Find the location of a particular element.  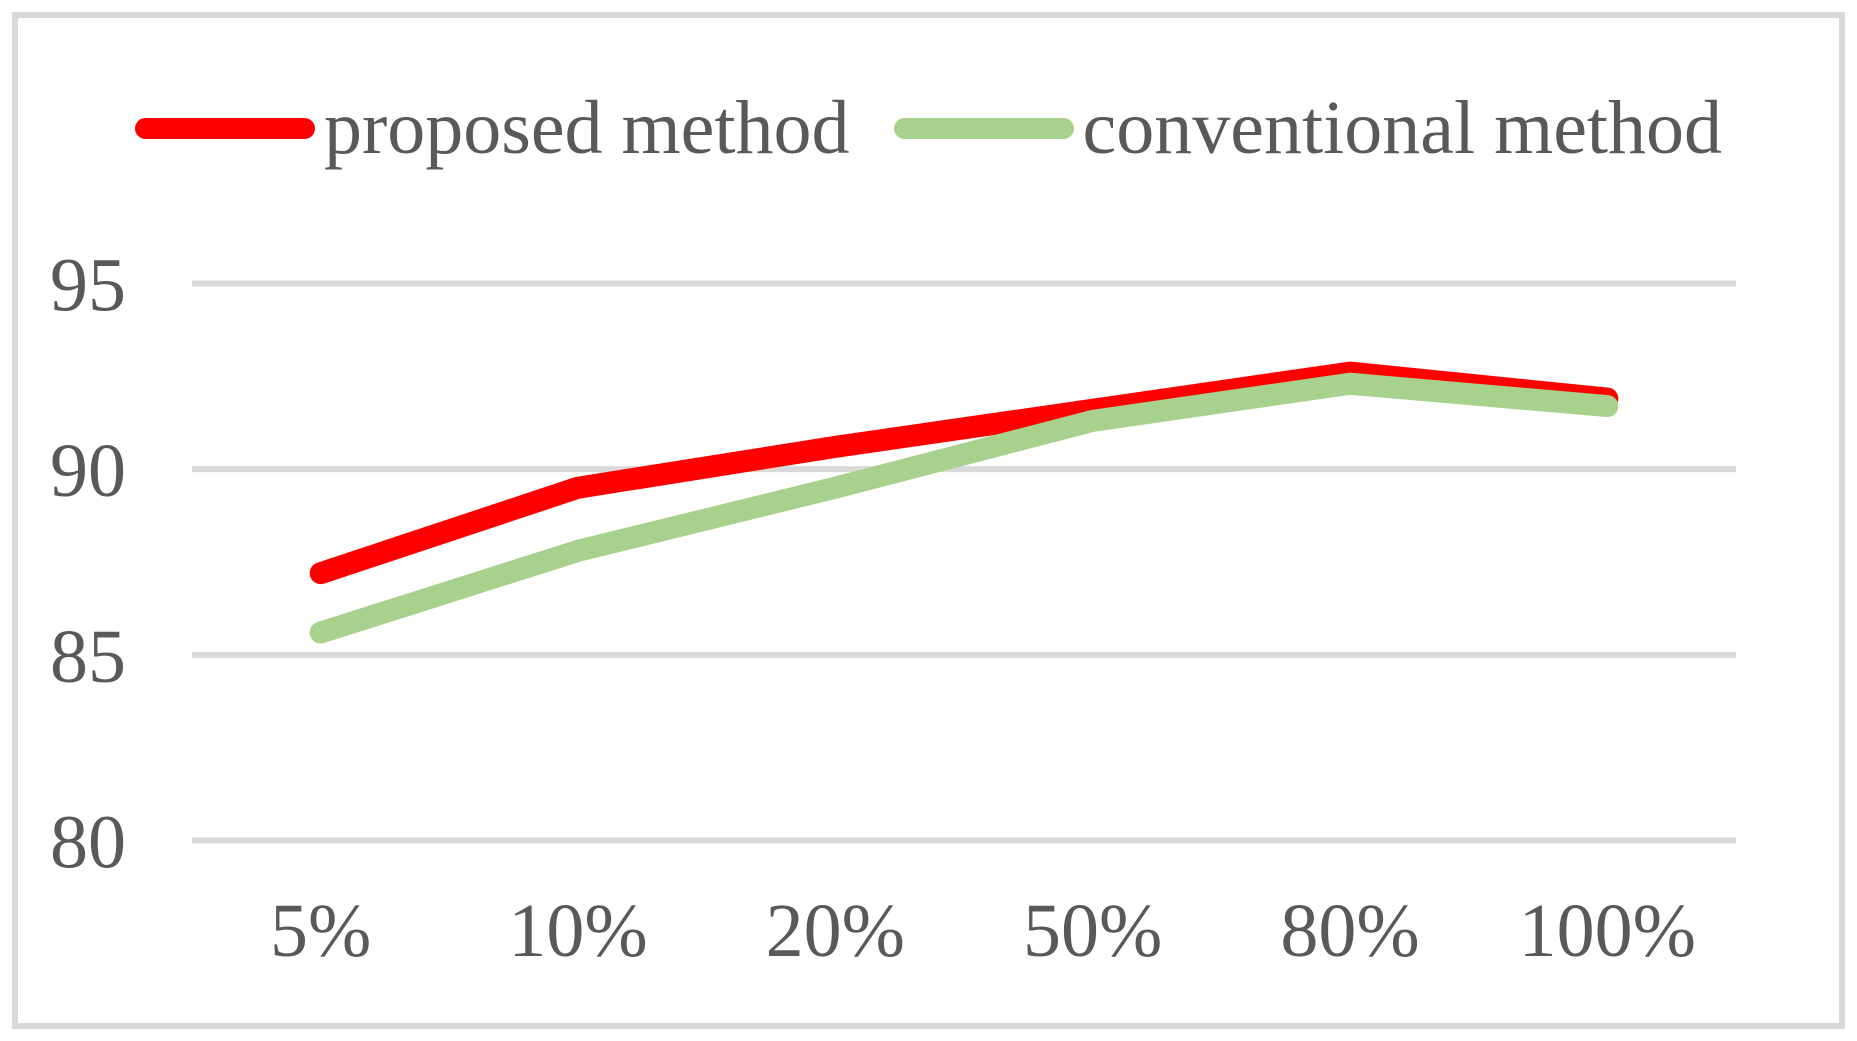

legend-label-conventional-method: conventional method is located at coordinates (1402, 128).